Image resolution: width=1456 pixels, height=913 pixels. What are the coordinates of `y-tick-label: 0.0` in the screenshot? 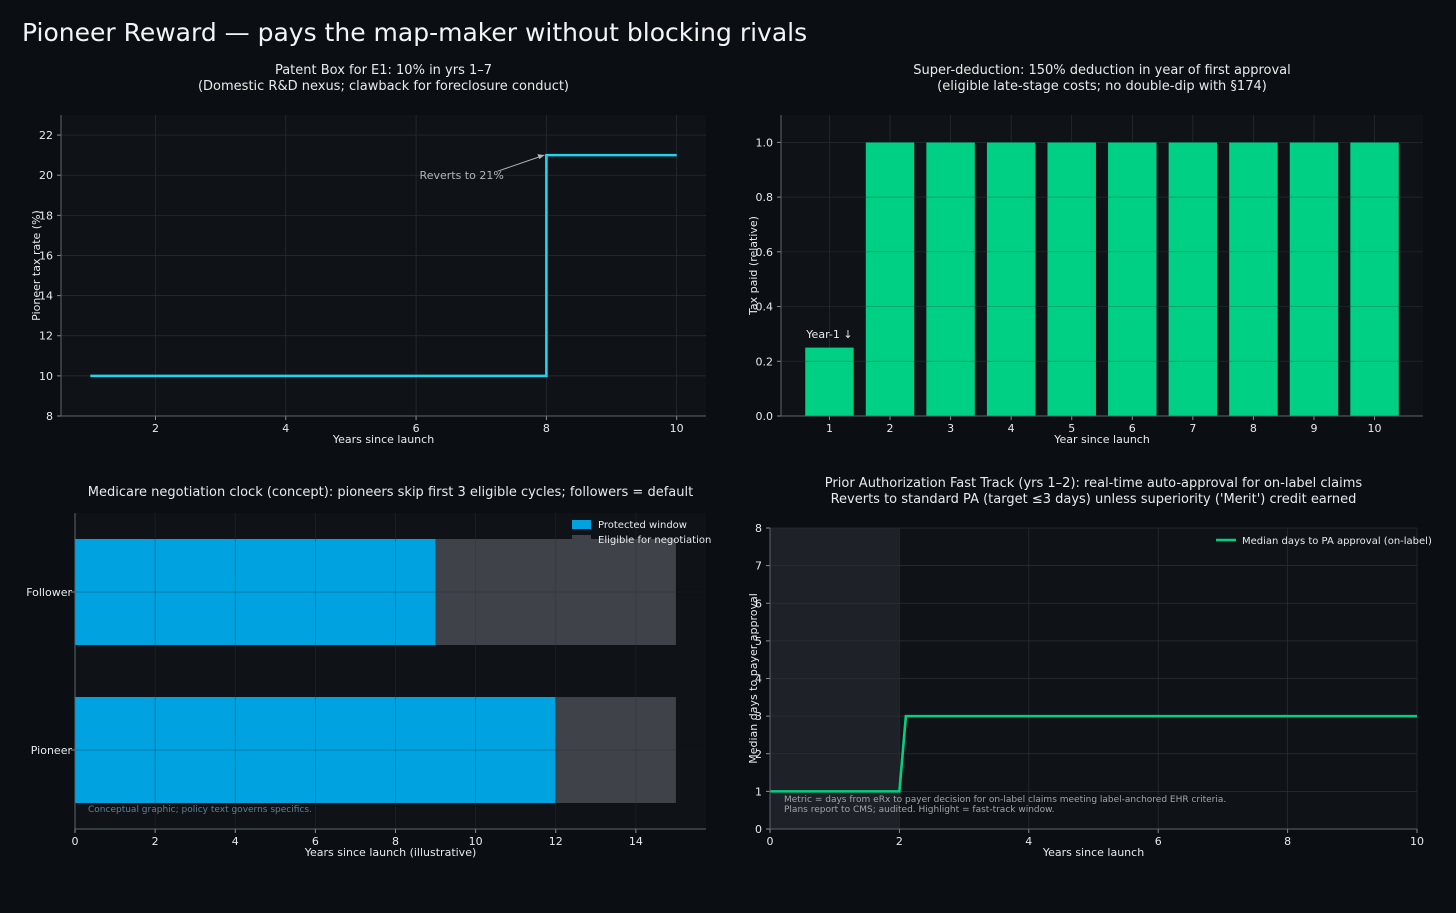 It's located at (765, 416).